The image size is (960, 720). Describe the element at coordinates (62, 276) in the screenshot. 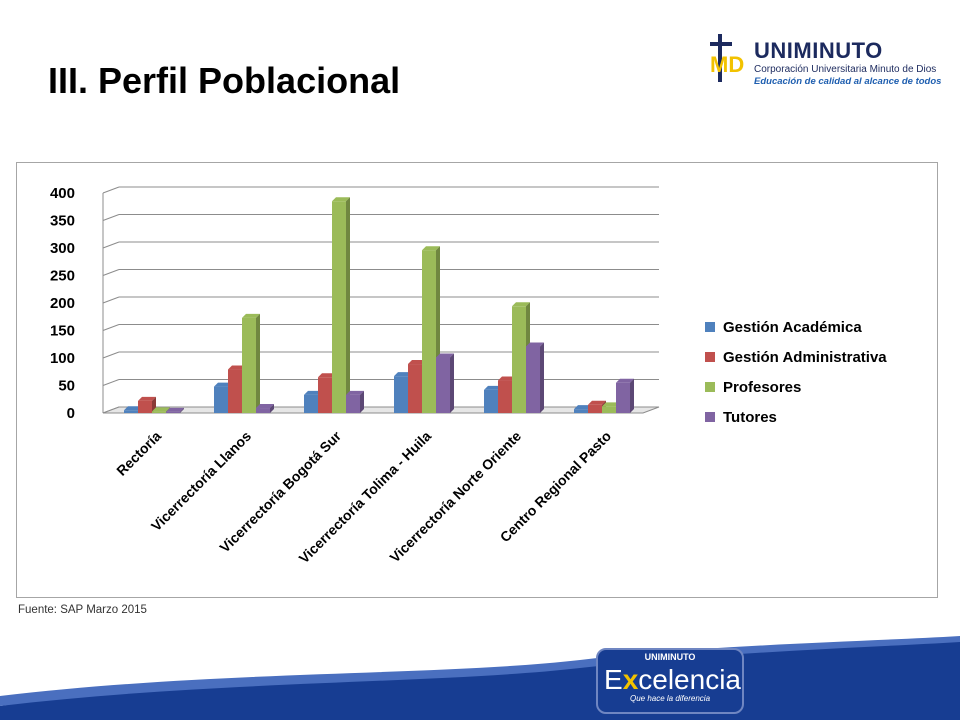

I see `y-tick-label: 250` at that location.